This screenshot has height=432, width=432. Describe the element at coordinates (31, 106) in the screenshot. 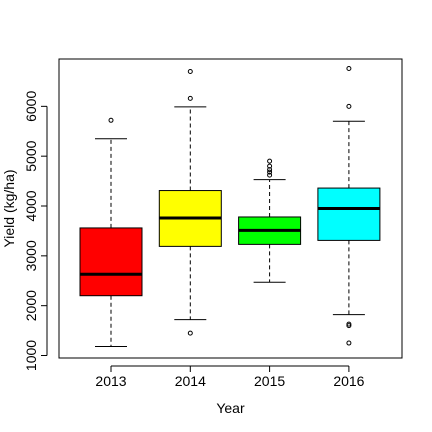

I see `y-tick-label: 6000` at that location.